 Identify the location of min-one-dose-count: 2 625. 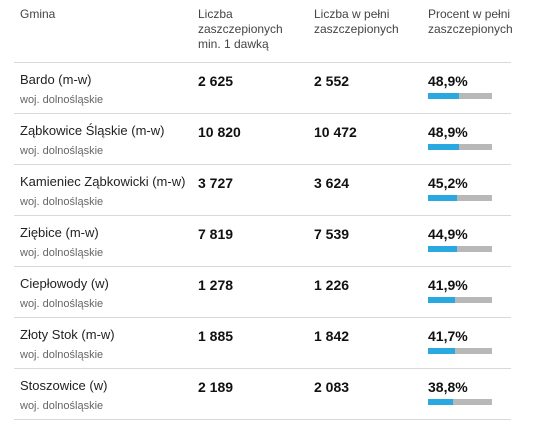
(216, 81).